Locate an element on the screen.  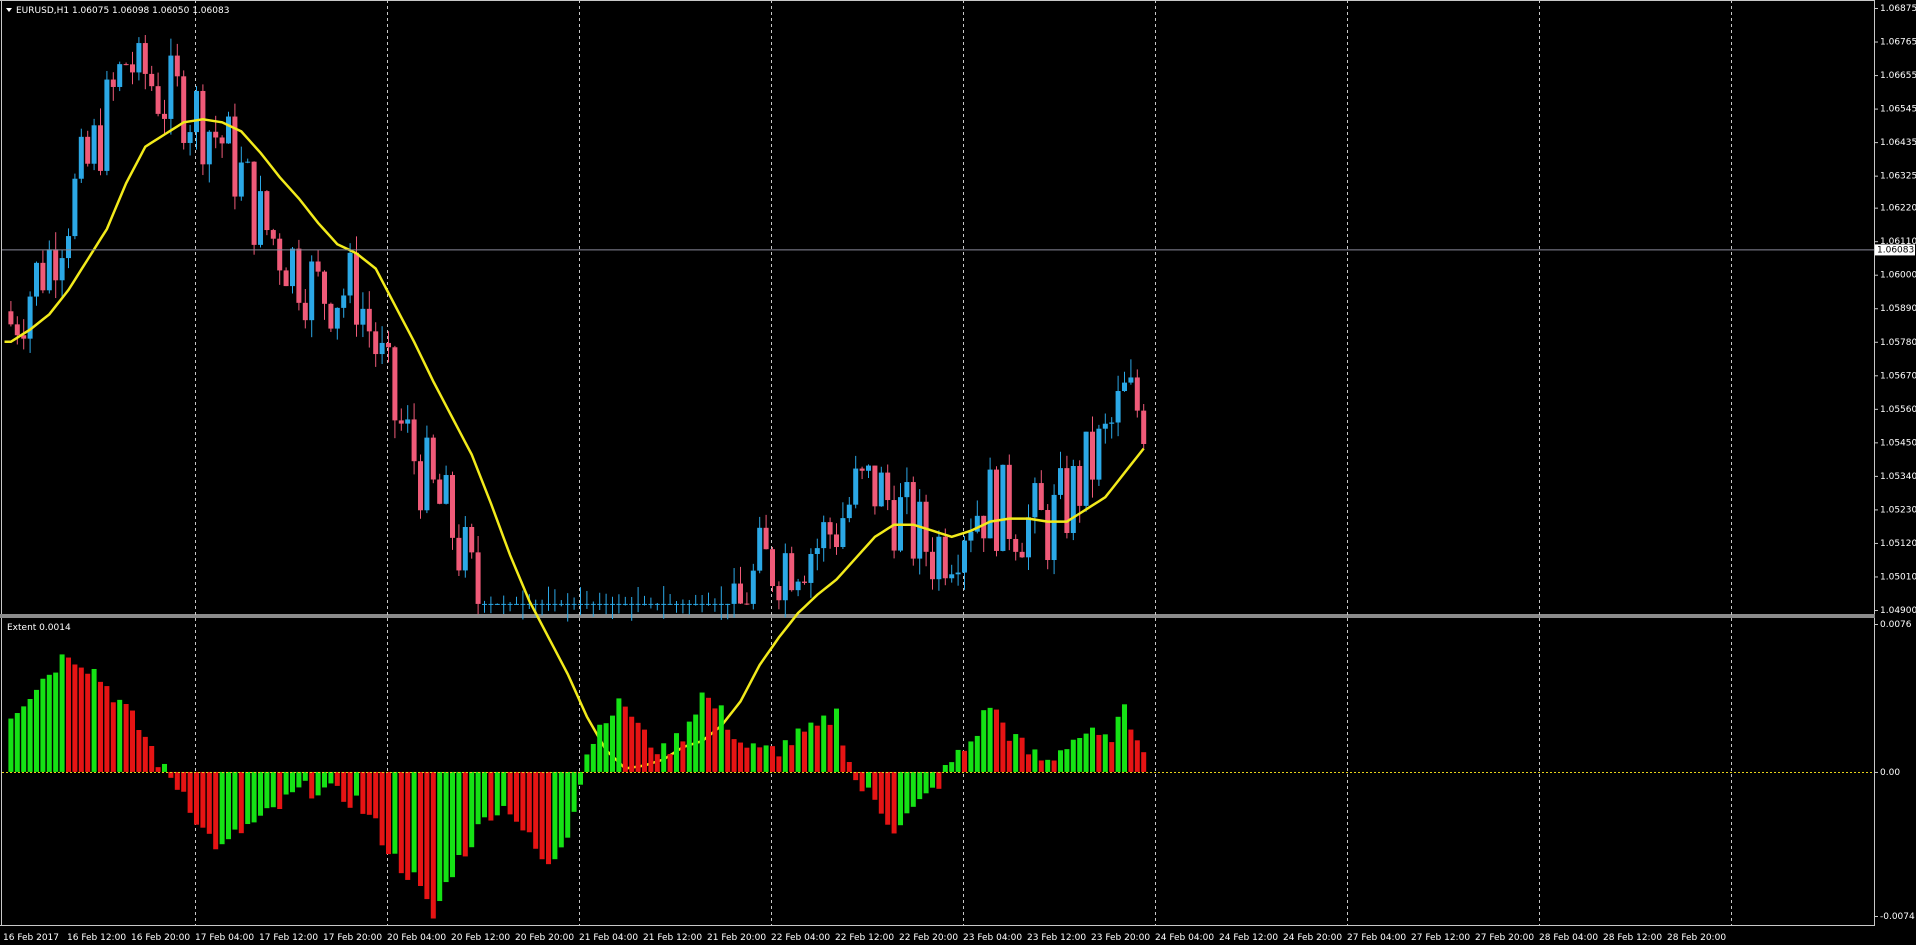
current-price-label-bg is located at coordinates (1895, 250).